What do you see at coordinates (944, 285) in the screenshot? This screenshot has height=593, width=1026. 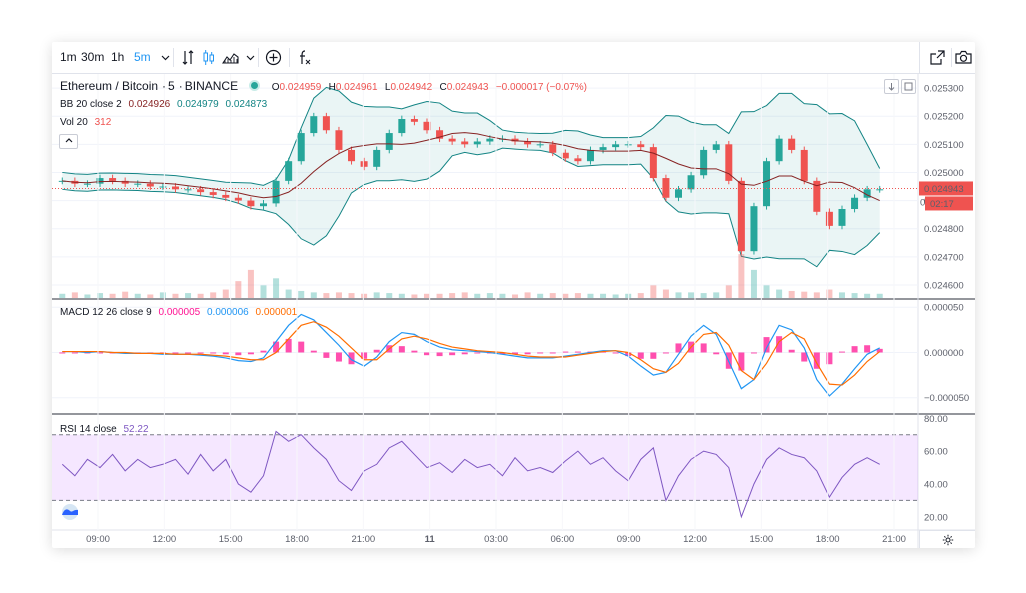 I see `price-tick-label: 0.024600` at bounding box center [944, 285].